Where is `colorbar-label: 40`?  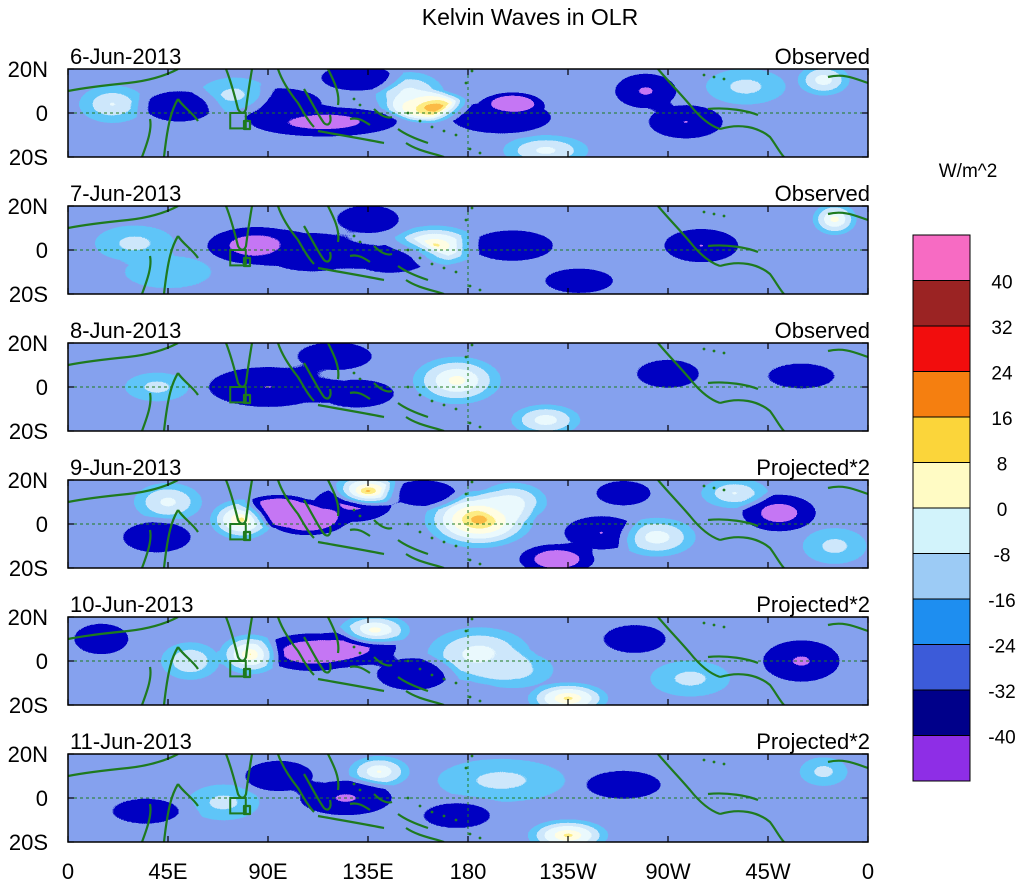
colorbar-label: 40 is located at coordinates (1001, 283).